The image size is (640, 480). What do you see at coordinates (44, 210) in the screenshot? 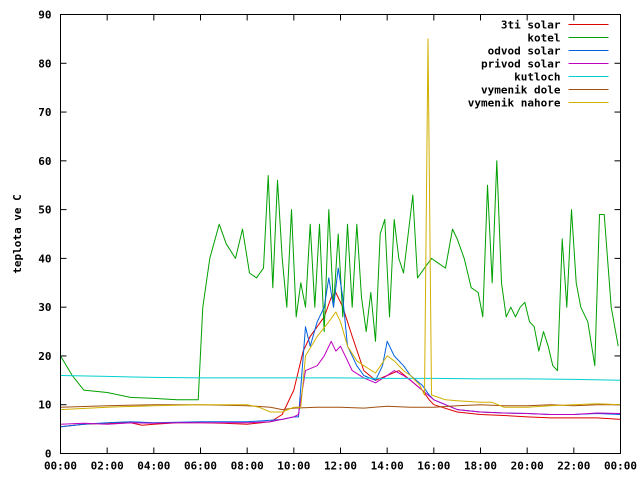
I see `y-tick-label: 50` at bounding box center [44, 210].